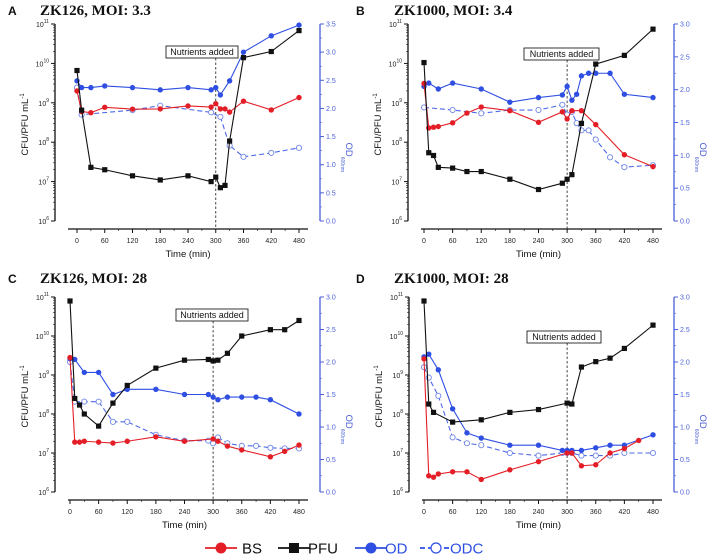  I want to click on x-tick-label: 180, so click(160, 241).